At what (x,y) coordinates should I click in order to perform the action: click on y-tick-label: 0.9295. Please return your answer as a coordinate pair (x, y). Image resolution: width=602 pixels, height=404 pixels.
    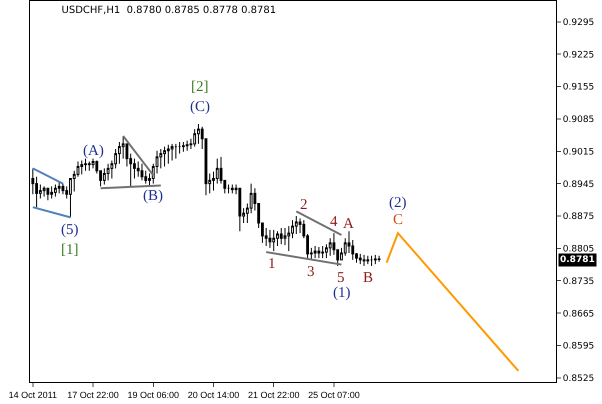
    Looking at the image, I should click on (578, 23).